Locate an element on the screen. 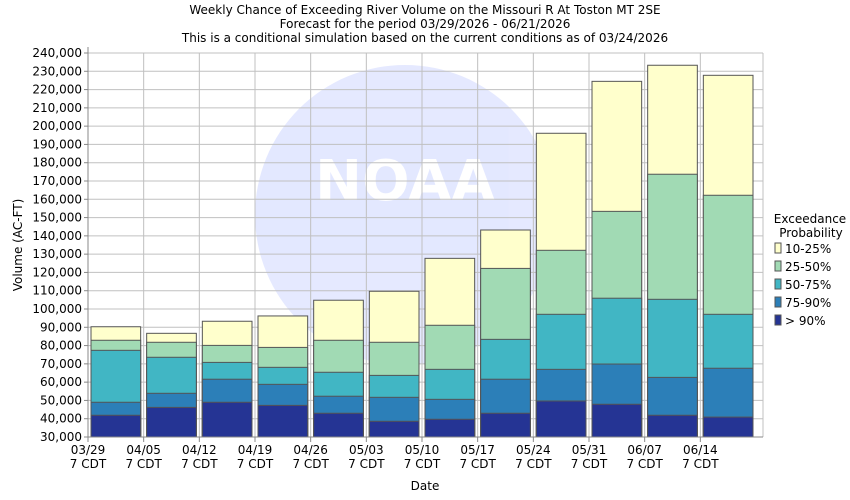 This screenshot has width=850, height=500. y-tick-label: 160,000 is located at coordinates (57, 199).